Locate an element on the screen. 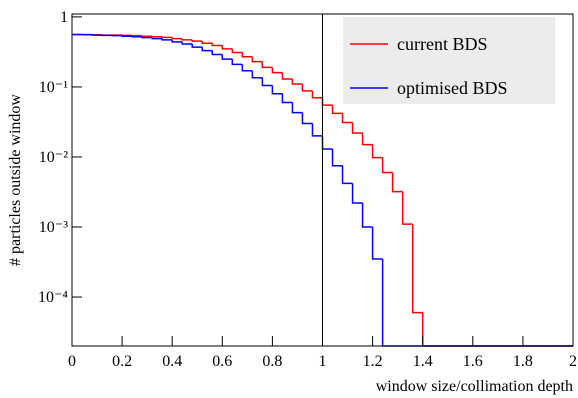 This screenshot has width=578, height=398. legend-label: optimised BDS is located at coordinates (452, 88).